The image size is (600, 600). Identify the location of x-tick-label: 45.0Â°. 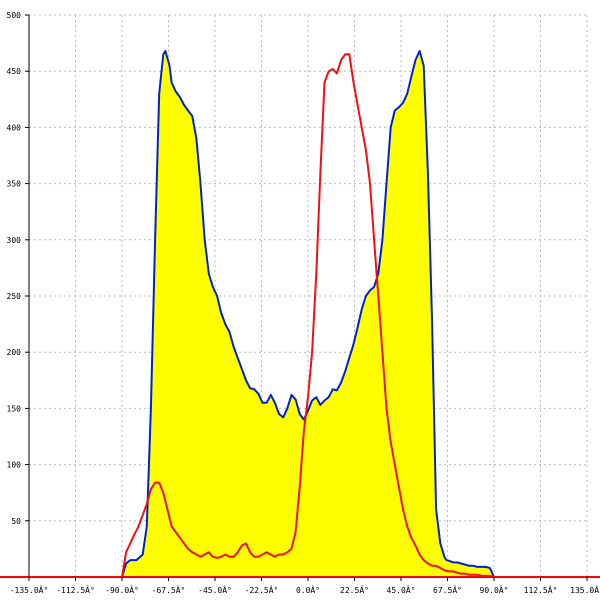
(401, 589).